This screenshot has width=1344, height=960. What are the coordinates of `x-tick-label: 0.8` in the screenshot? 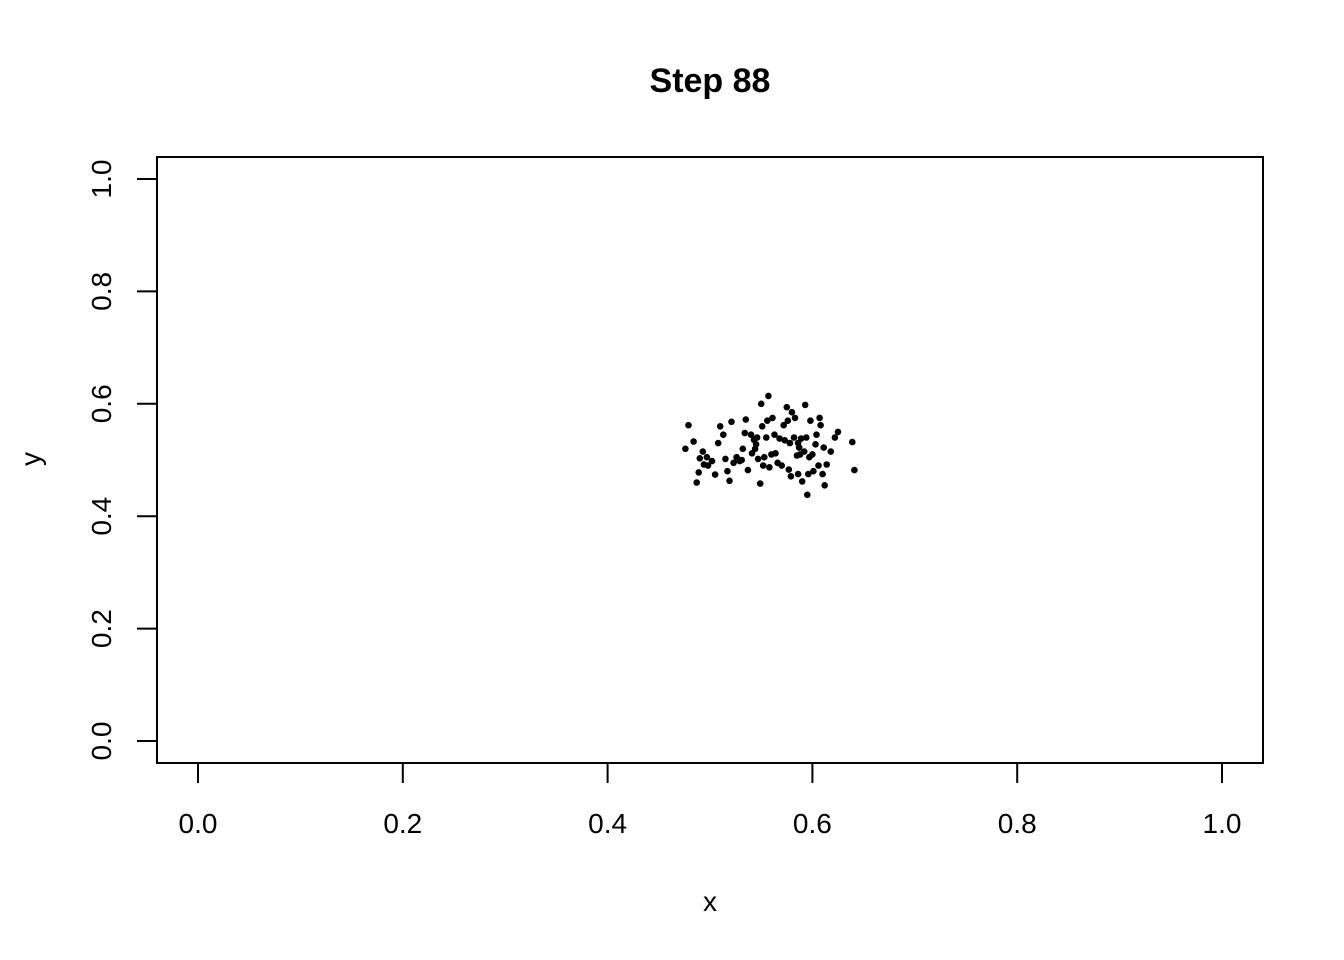 It's located at (1017, 823).